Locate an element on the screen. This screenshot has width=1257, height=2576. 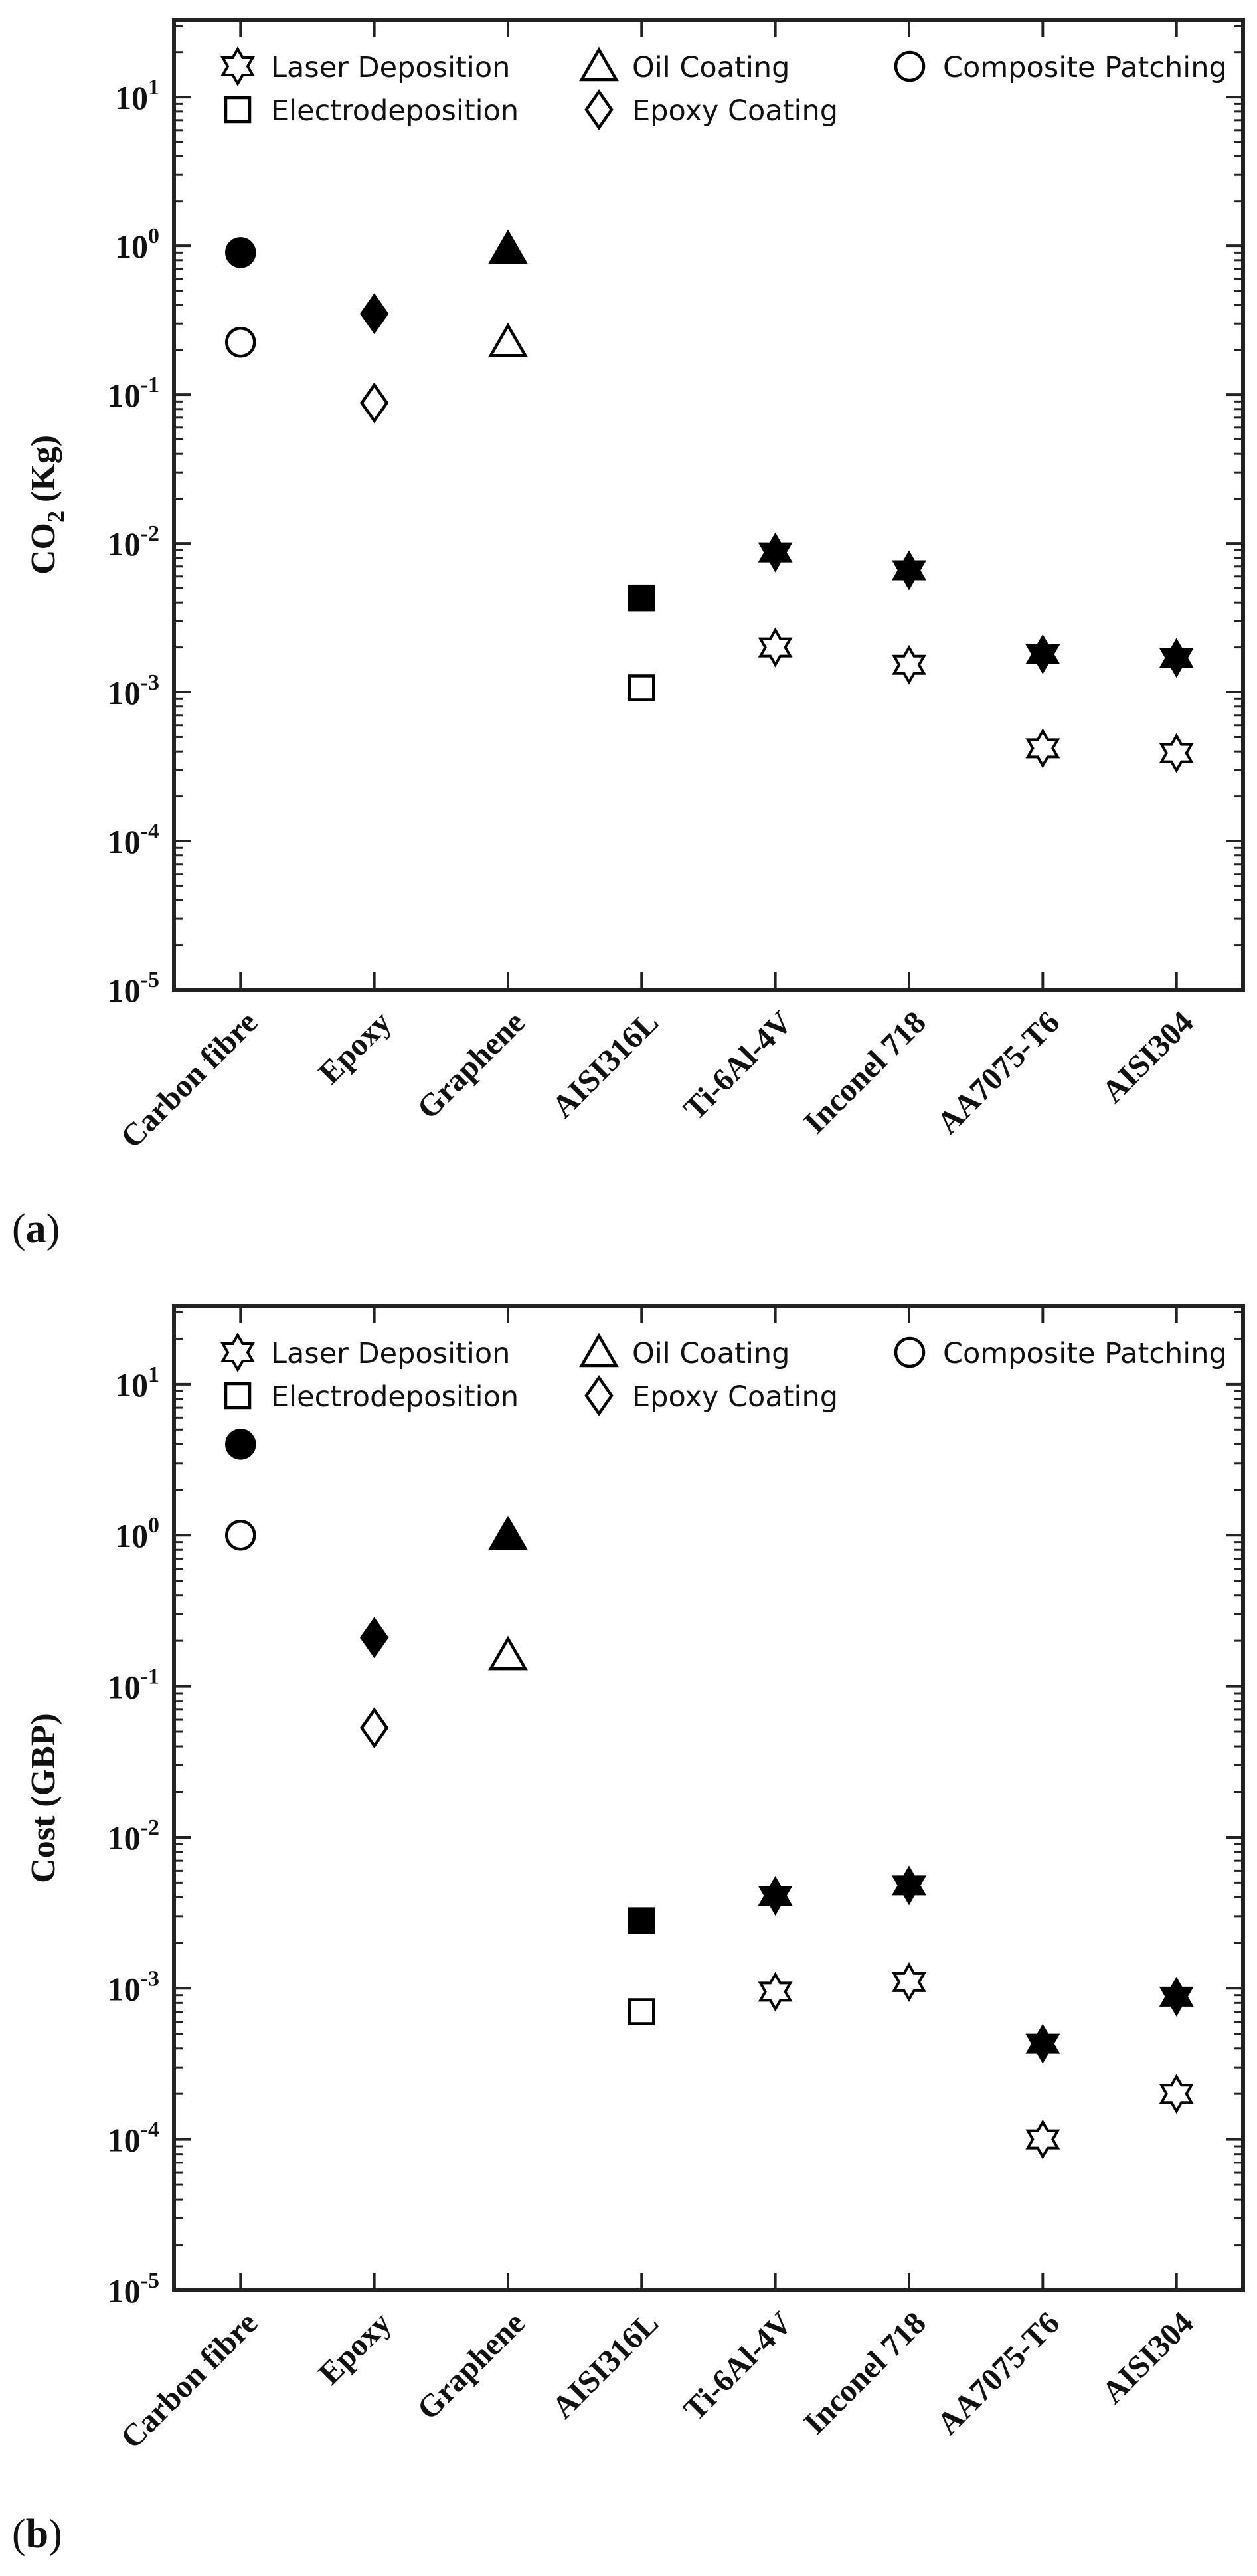
y-axis-label: Cost (GBP) is located at coordinates (43, 1798).